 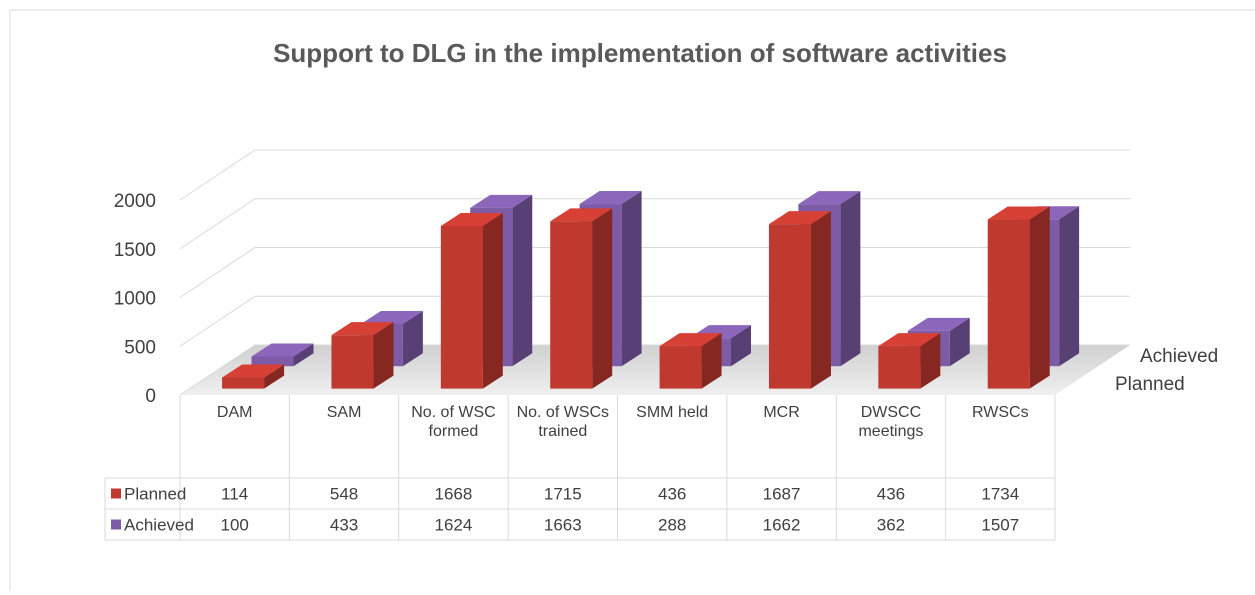 What do you see at coordinates (135, 299) in the screenshot?
I see `y-tick-label: 1000` at bounding box center [135, 299].